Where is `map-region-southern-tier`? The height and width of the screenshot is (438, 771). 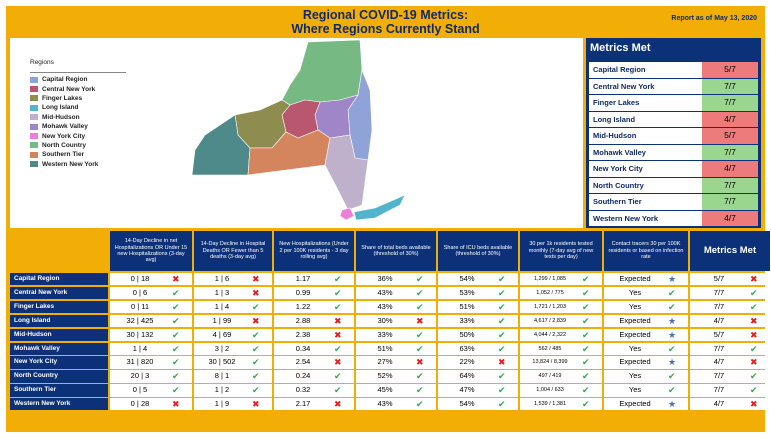
map-region-southern-tier is located at coordinates (289, 152).